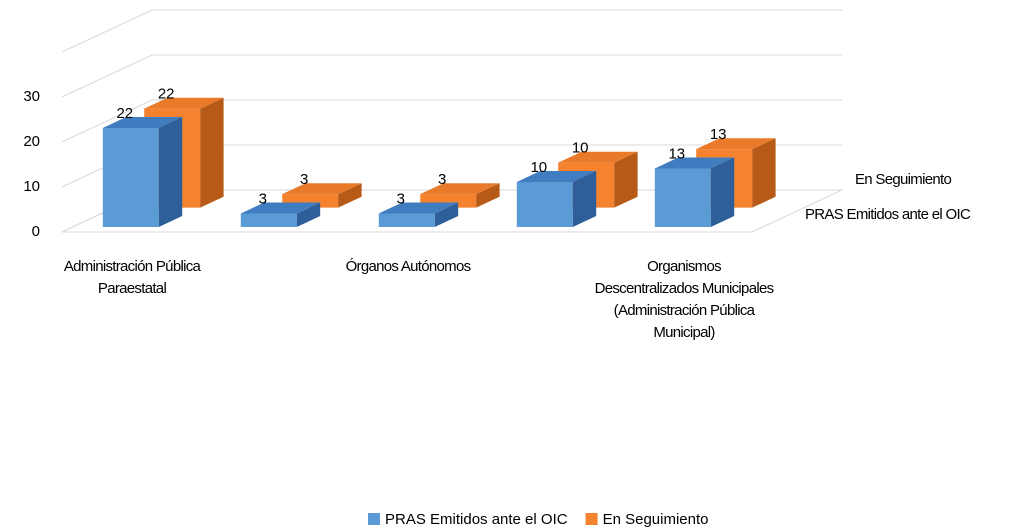 This screenshot has height=532, width=1016. What do you see at coordinates (132, 277) in the screenshot?
I see `x-tick-label: Administración Pública Paraestatal` at bounding box center [132, 277].